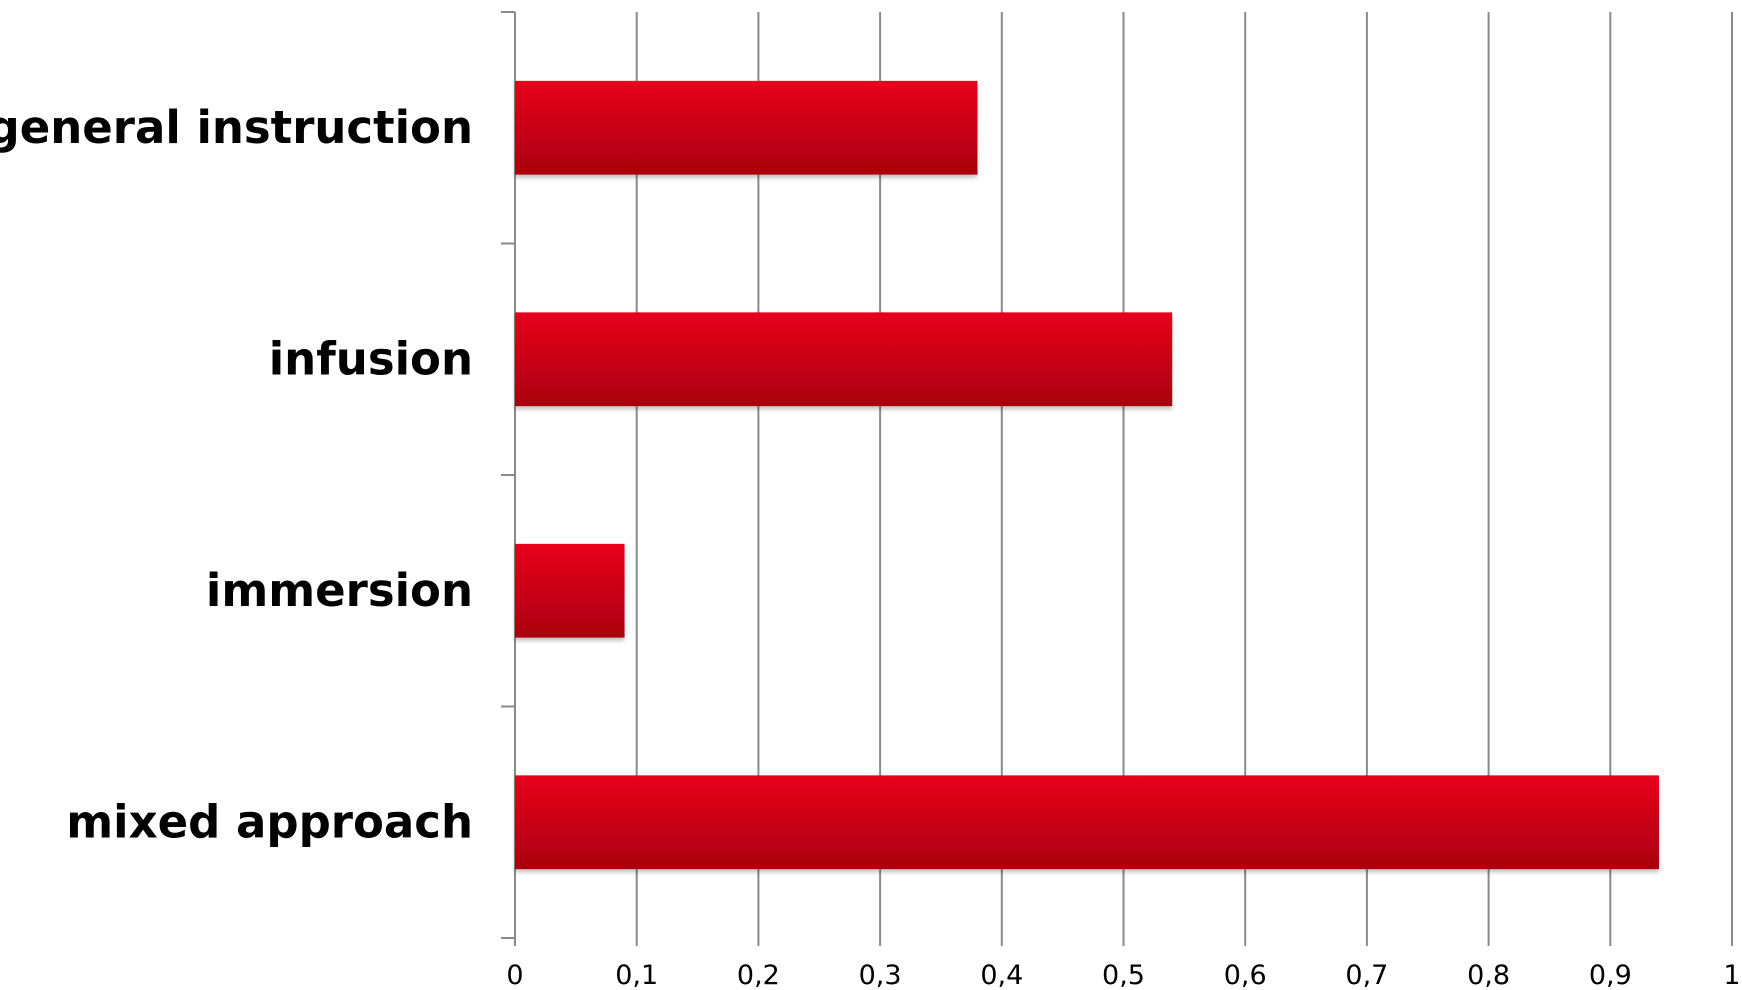 The image size is (1742, 990). Describe the element at coordinates (236, 127) in the screenshot. I see `category-label: general instruction` at that location.